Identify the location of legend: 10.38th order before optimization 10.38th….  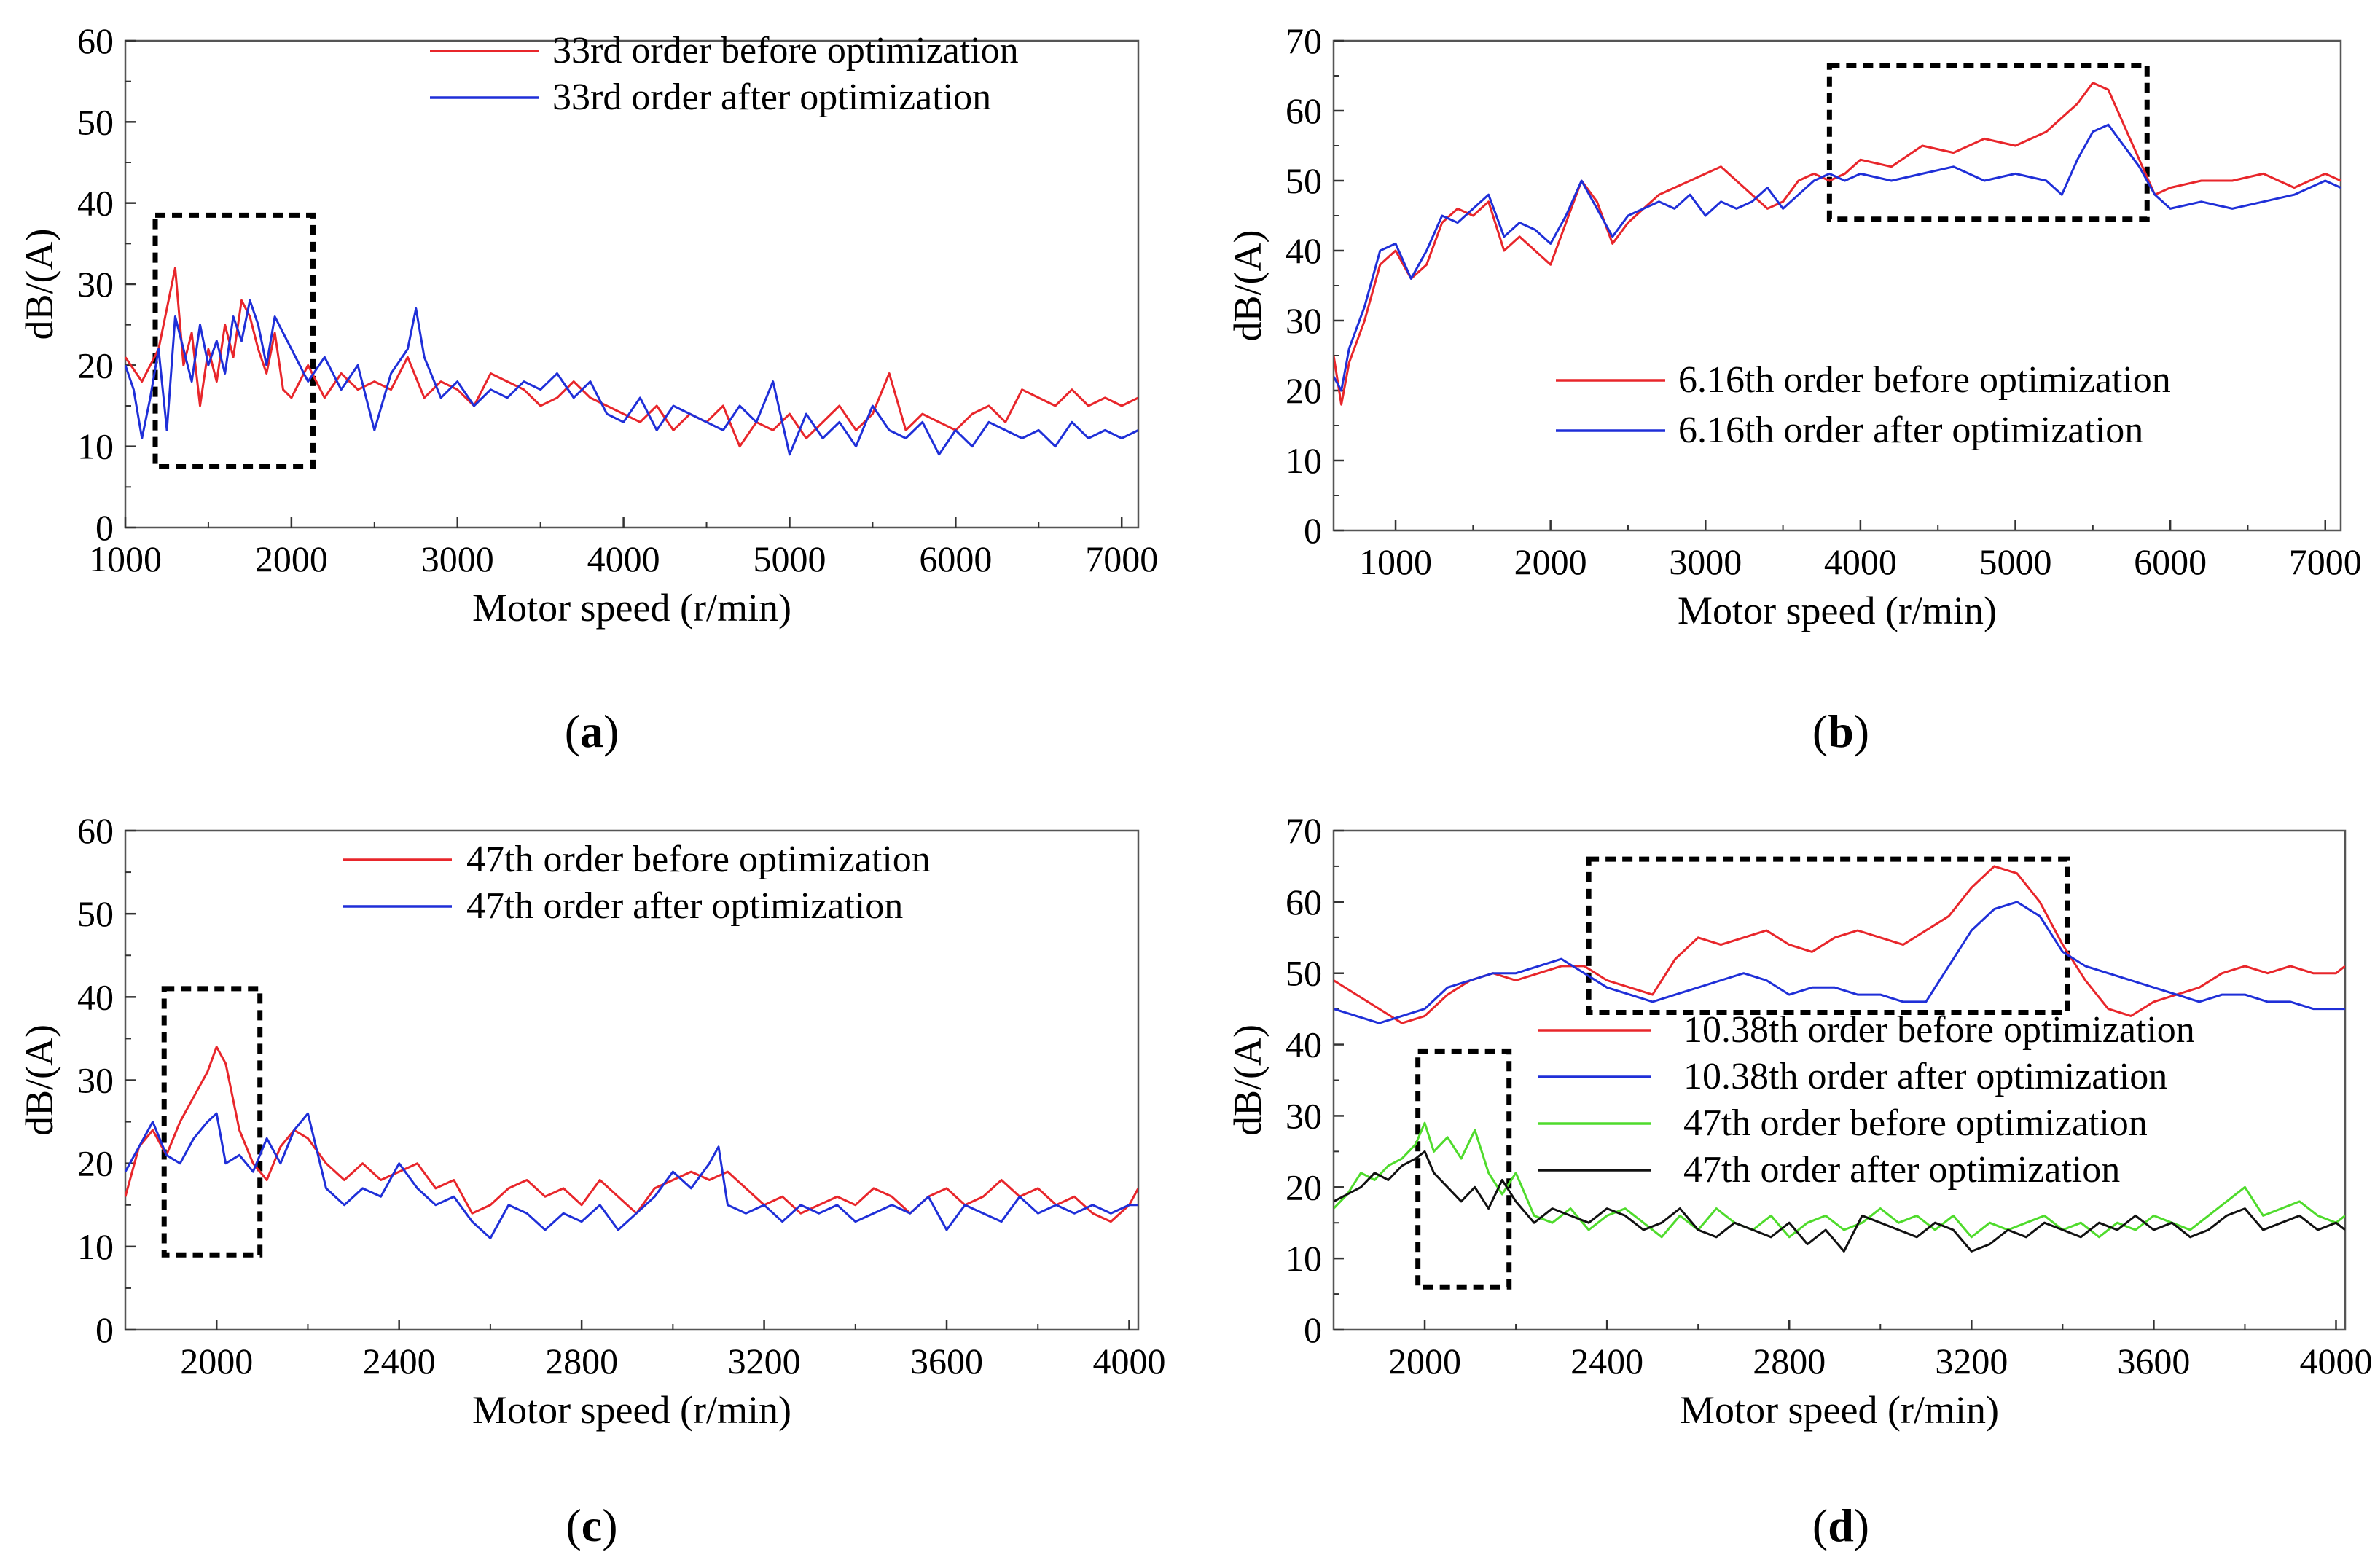
(1866, 1100).